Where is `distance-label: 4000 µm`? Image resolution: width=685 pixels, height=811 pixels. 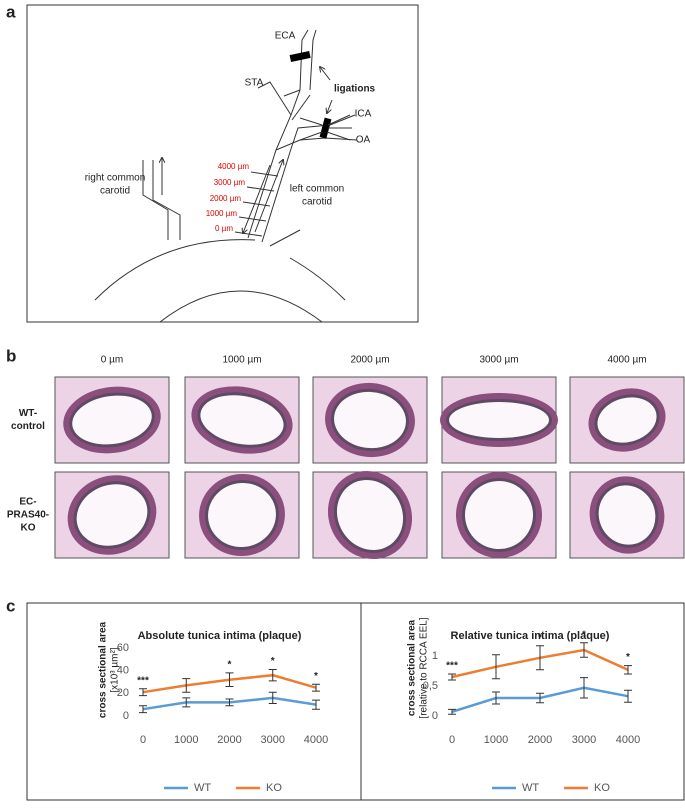 distance-label: 4000 µm is located at coordinates (234, 166).